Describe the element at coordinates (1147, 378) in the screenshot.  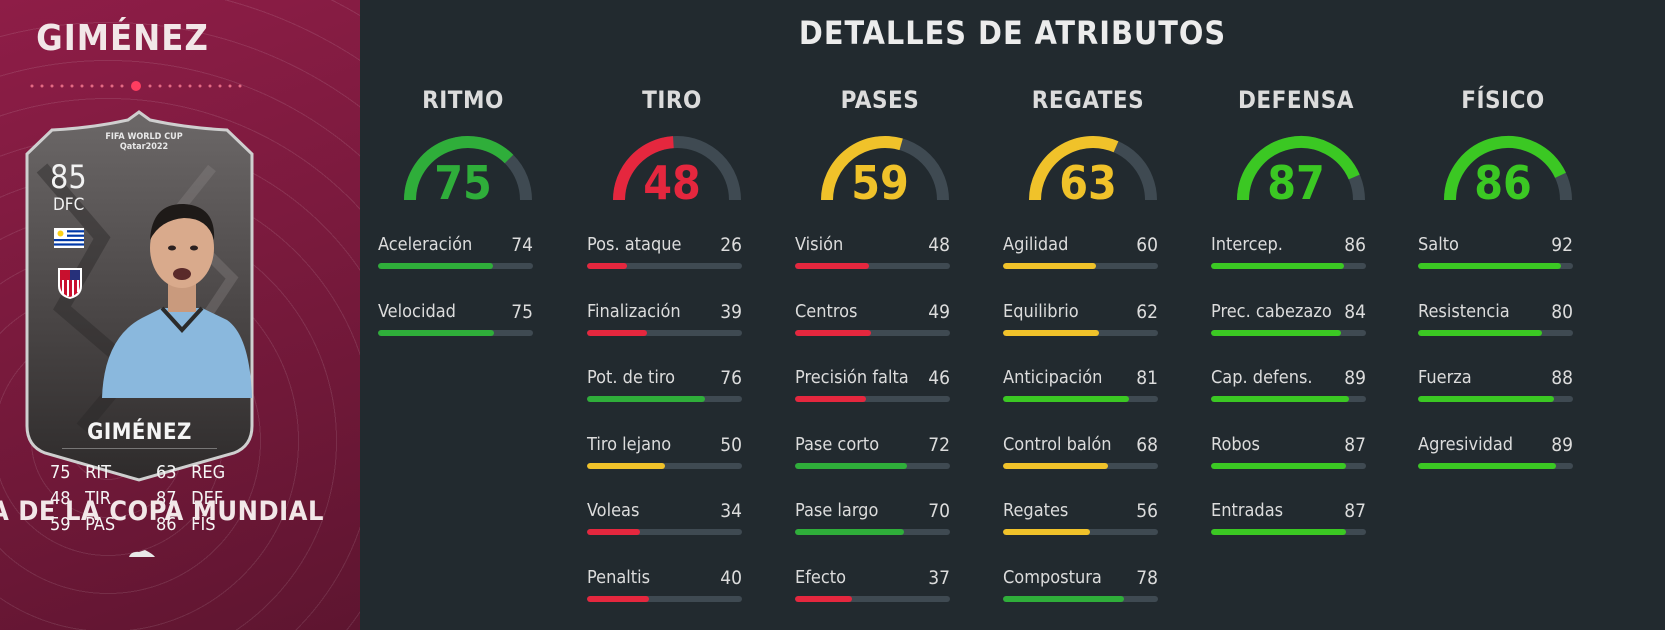
I see `attribute-value: 81` at that location.